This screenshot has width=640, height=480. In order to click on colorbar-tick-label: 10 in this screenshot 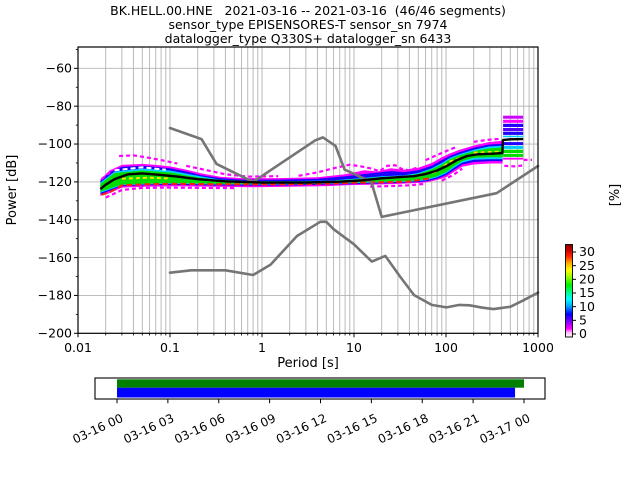, I will do `click(587, 306)`.